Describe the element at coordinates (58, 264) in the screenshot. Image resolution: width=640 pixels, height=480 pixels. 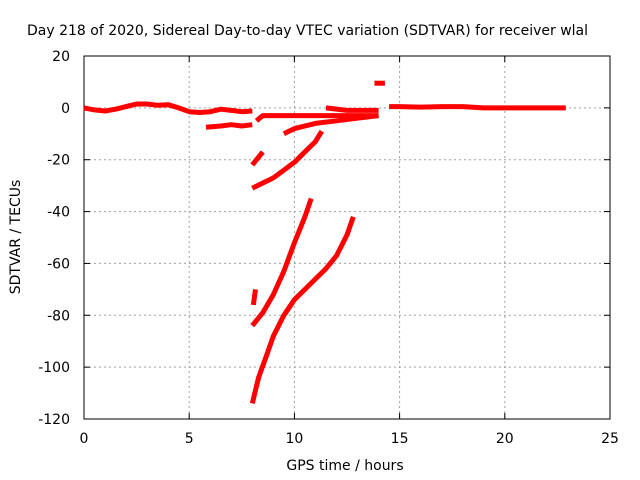
I see `y-tick-label: -60` at that location.